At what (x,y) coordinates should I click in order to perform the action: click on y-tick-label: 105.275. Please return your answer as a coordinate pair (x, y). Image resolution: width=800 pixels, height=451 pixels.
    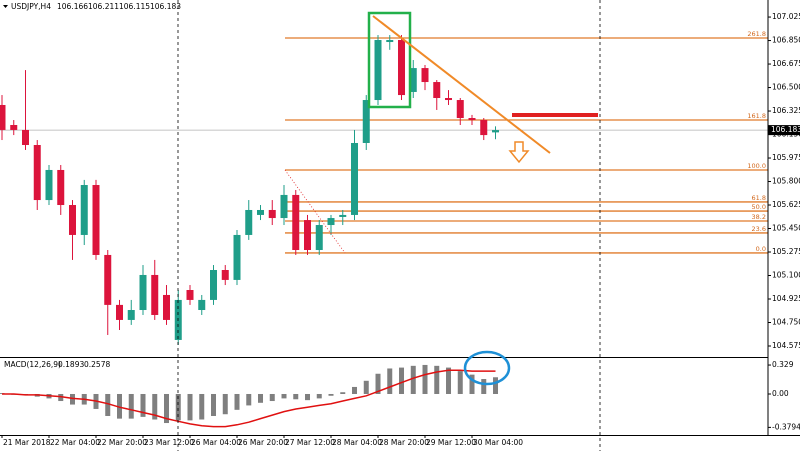
    Looking at the image, I should click on (786, 251).